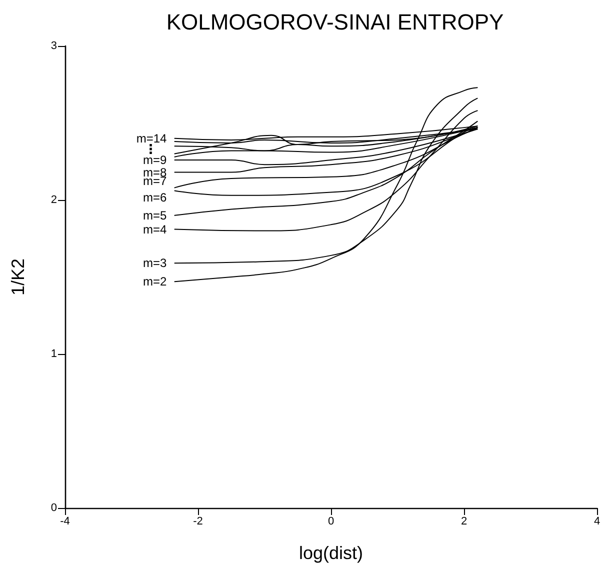 Image resolution: width=605 pixels, height=571 pixels. Describe the element at coordinates (464, 522) in the screenshot. I see `x-tick-label: 2` at that location.